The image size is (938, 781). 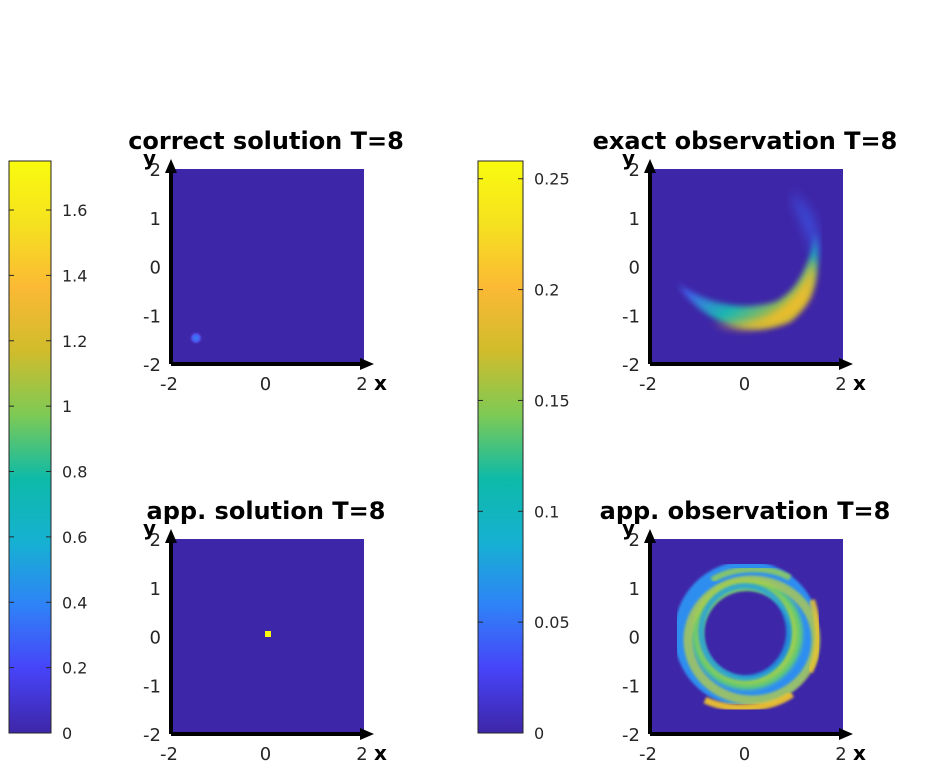 I want to click on colorbar-tick-label: 0.6, so click(x=74, y=537).